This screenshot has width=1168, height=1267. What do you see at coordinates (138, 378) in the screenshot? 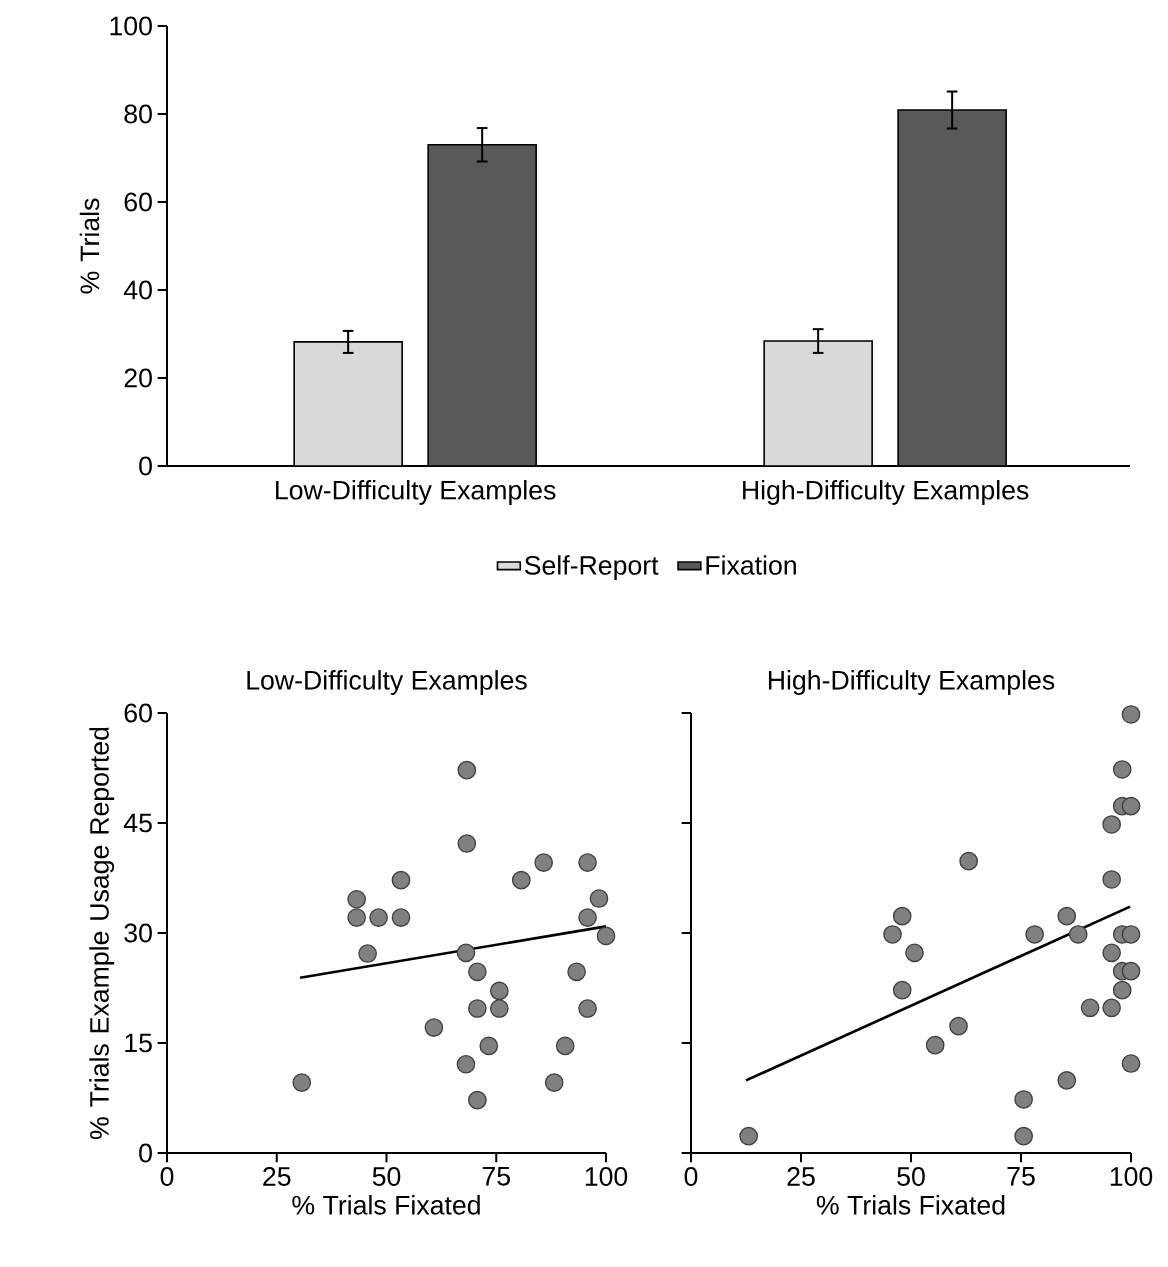
I see `y-tick-label: 20` at bounding box center [138, 378].